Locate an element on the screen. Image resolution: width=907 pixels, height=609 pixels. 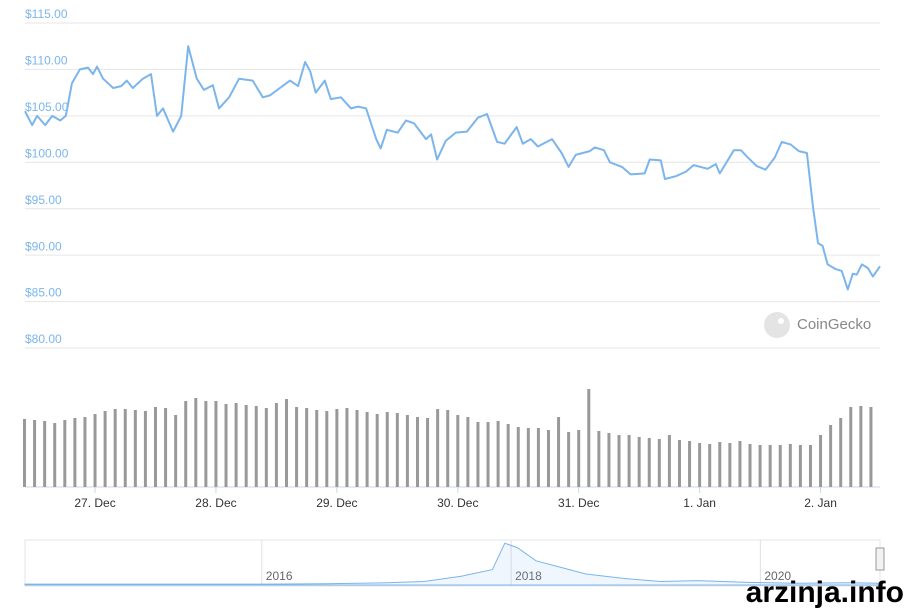
watermark: arzinja.info is located at coordinates (825, 592).